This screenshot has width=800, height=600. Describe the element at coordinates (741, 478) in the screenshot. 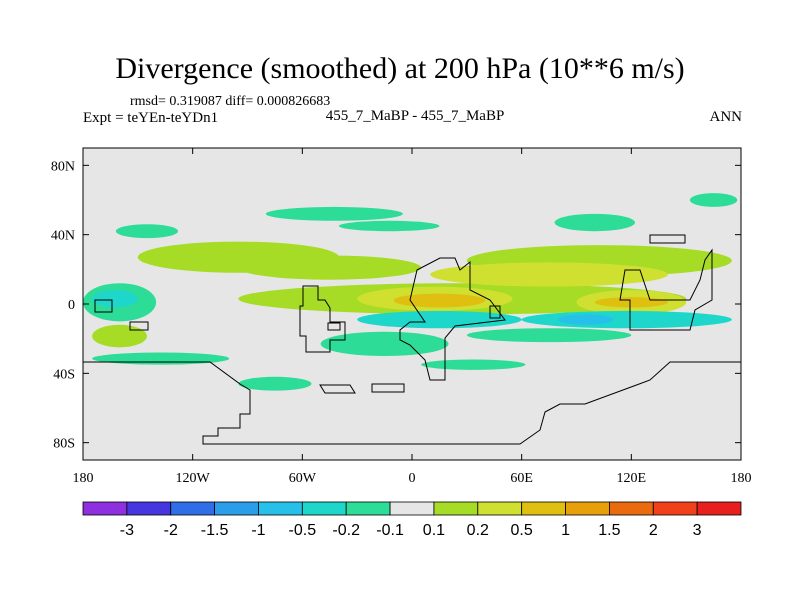

I see `x-tick-label-6: 180` at that location.